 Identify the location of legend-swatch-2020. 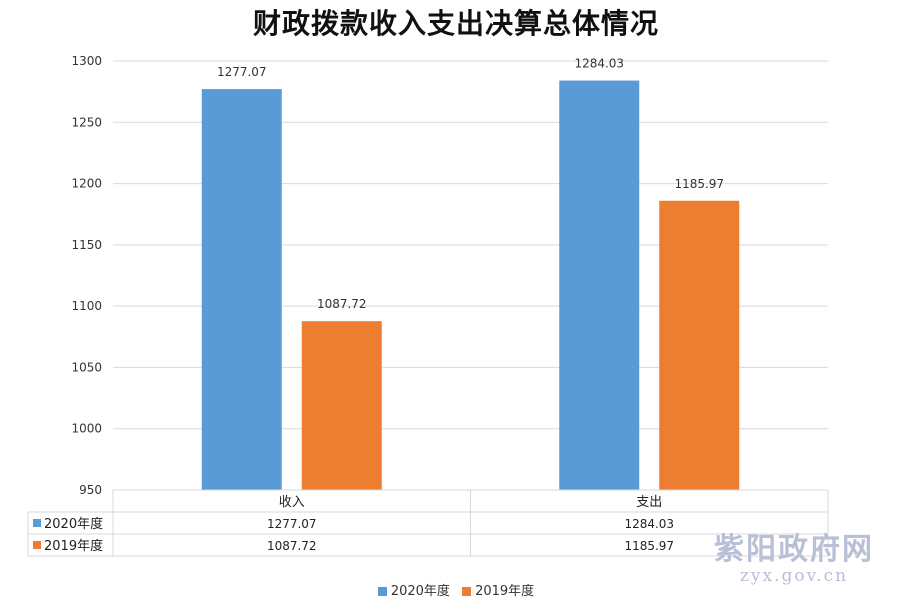
(382, 591).